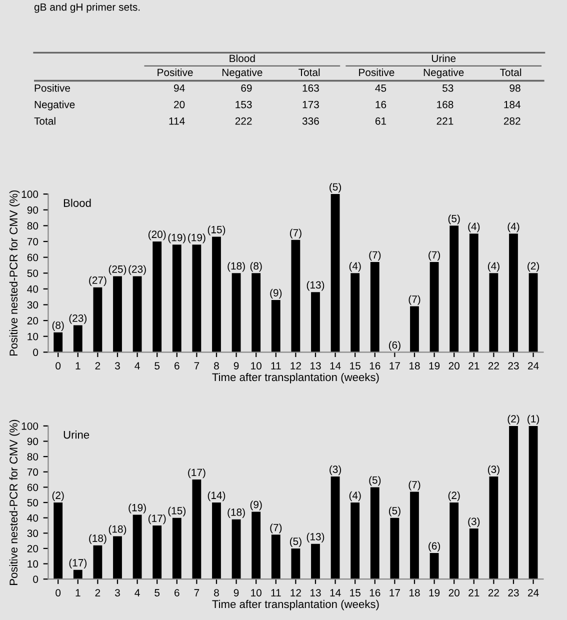 The image size is (567, 620). Describe the element at coordinates (78, 319) in the screenshot. I see `annotation: (23)` at that location.